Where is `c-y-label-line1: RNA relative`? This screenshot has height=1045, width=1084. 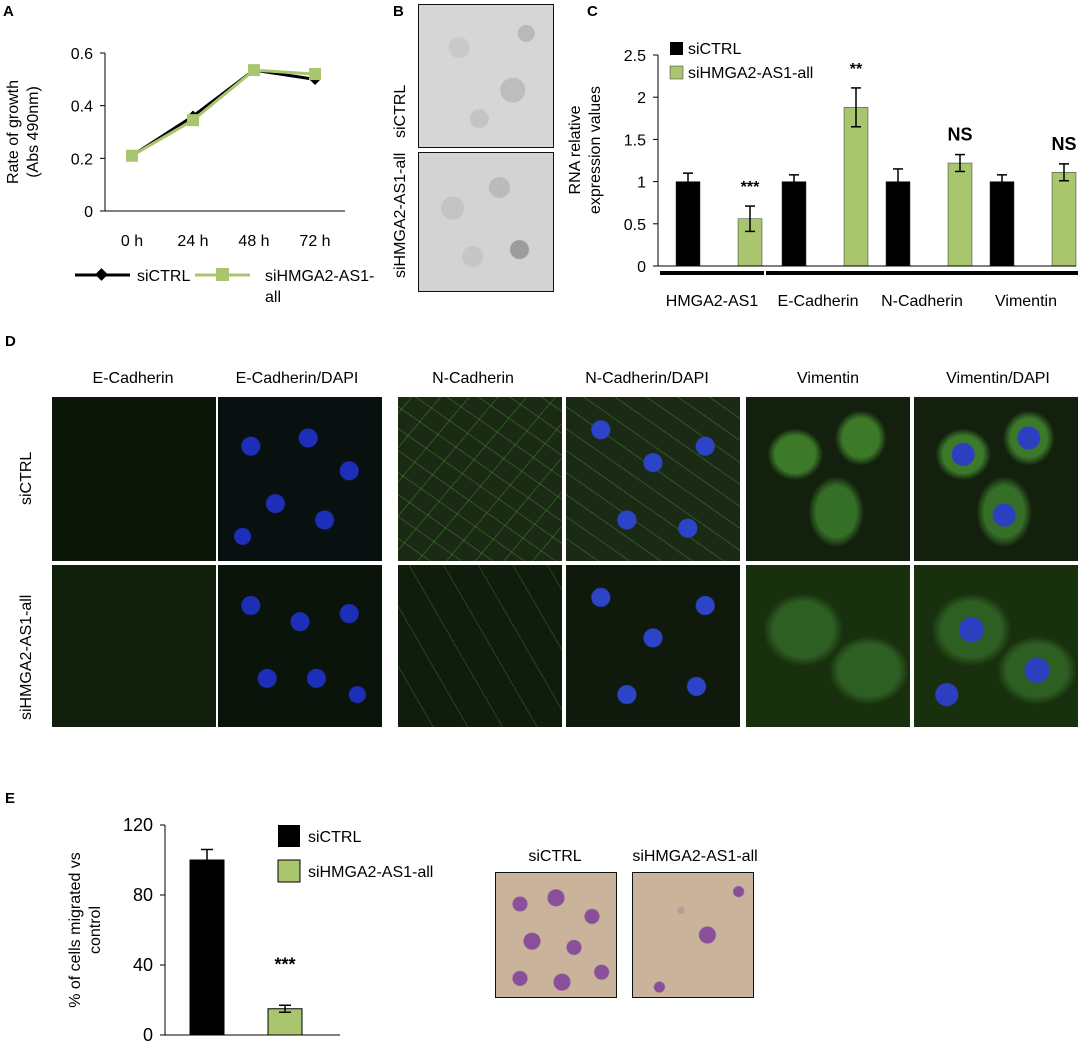
c-y-label-line1: RNA relative is located at coordinates (575, 149).